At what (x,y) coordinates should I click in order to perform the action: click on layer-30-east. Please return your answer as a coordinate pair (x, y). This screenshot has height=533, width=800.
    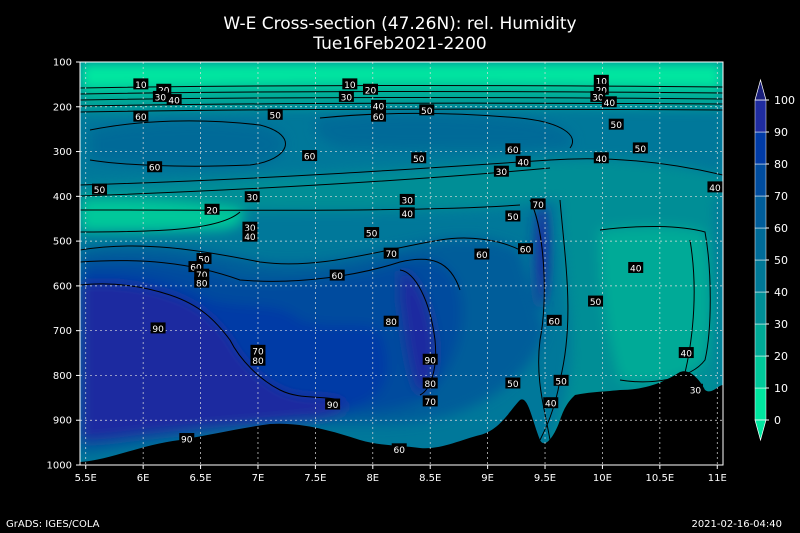
    Looking at the image, I should click on (655, 304).